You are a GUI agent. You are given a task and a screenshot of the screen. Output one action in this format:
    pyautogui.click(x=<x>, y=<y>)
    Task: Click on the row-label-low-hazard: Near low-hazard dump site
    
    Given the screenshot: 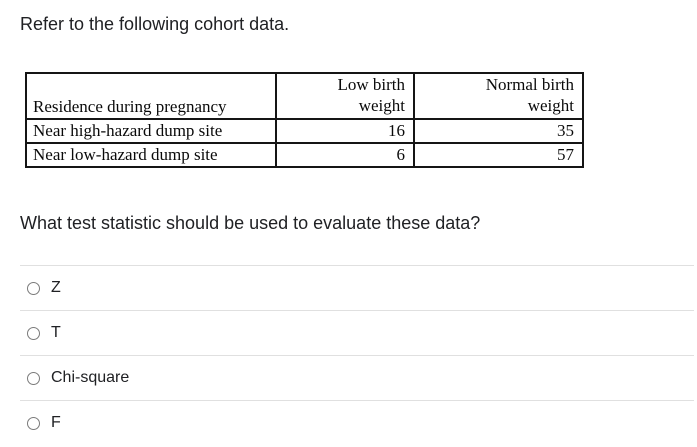 What is the action you would take?
    pyautogui.click(x=151, y=154)
    